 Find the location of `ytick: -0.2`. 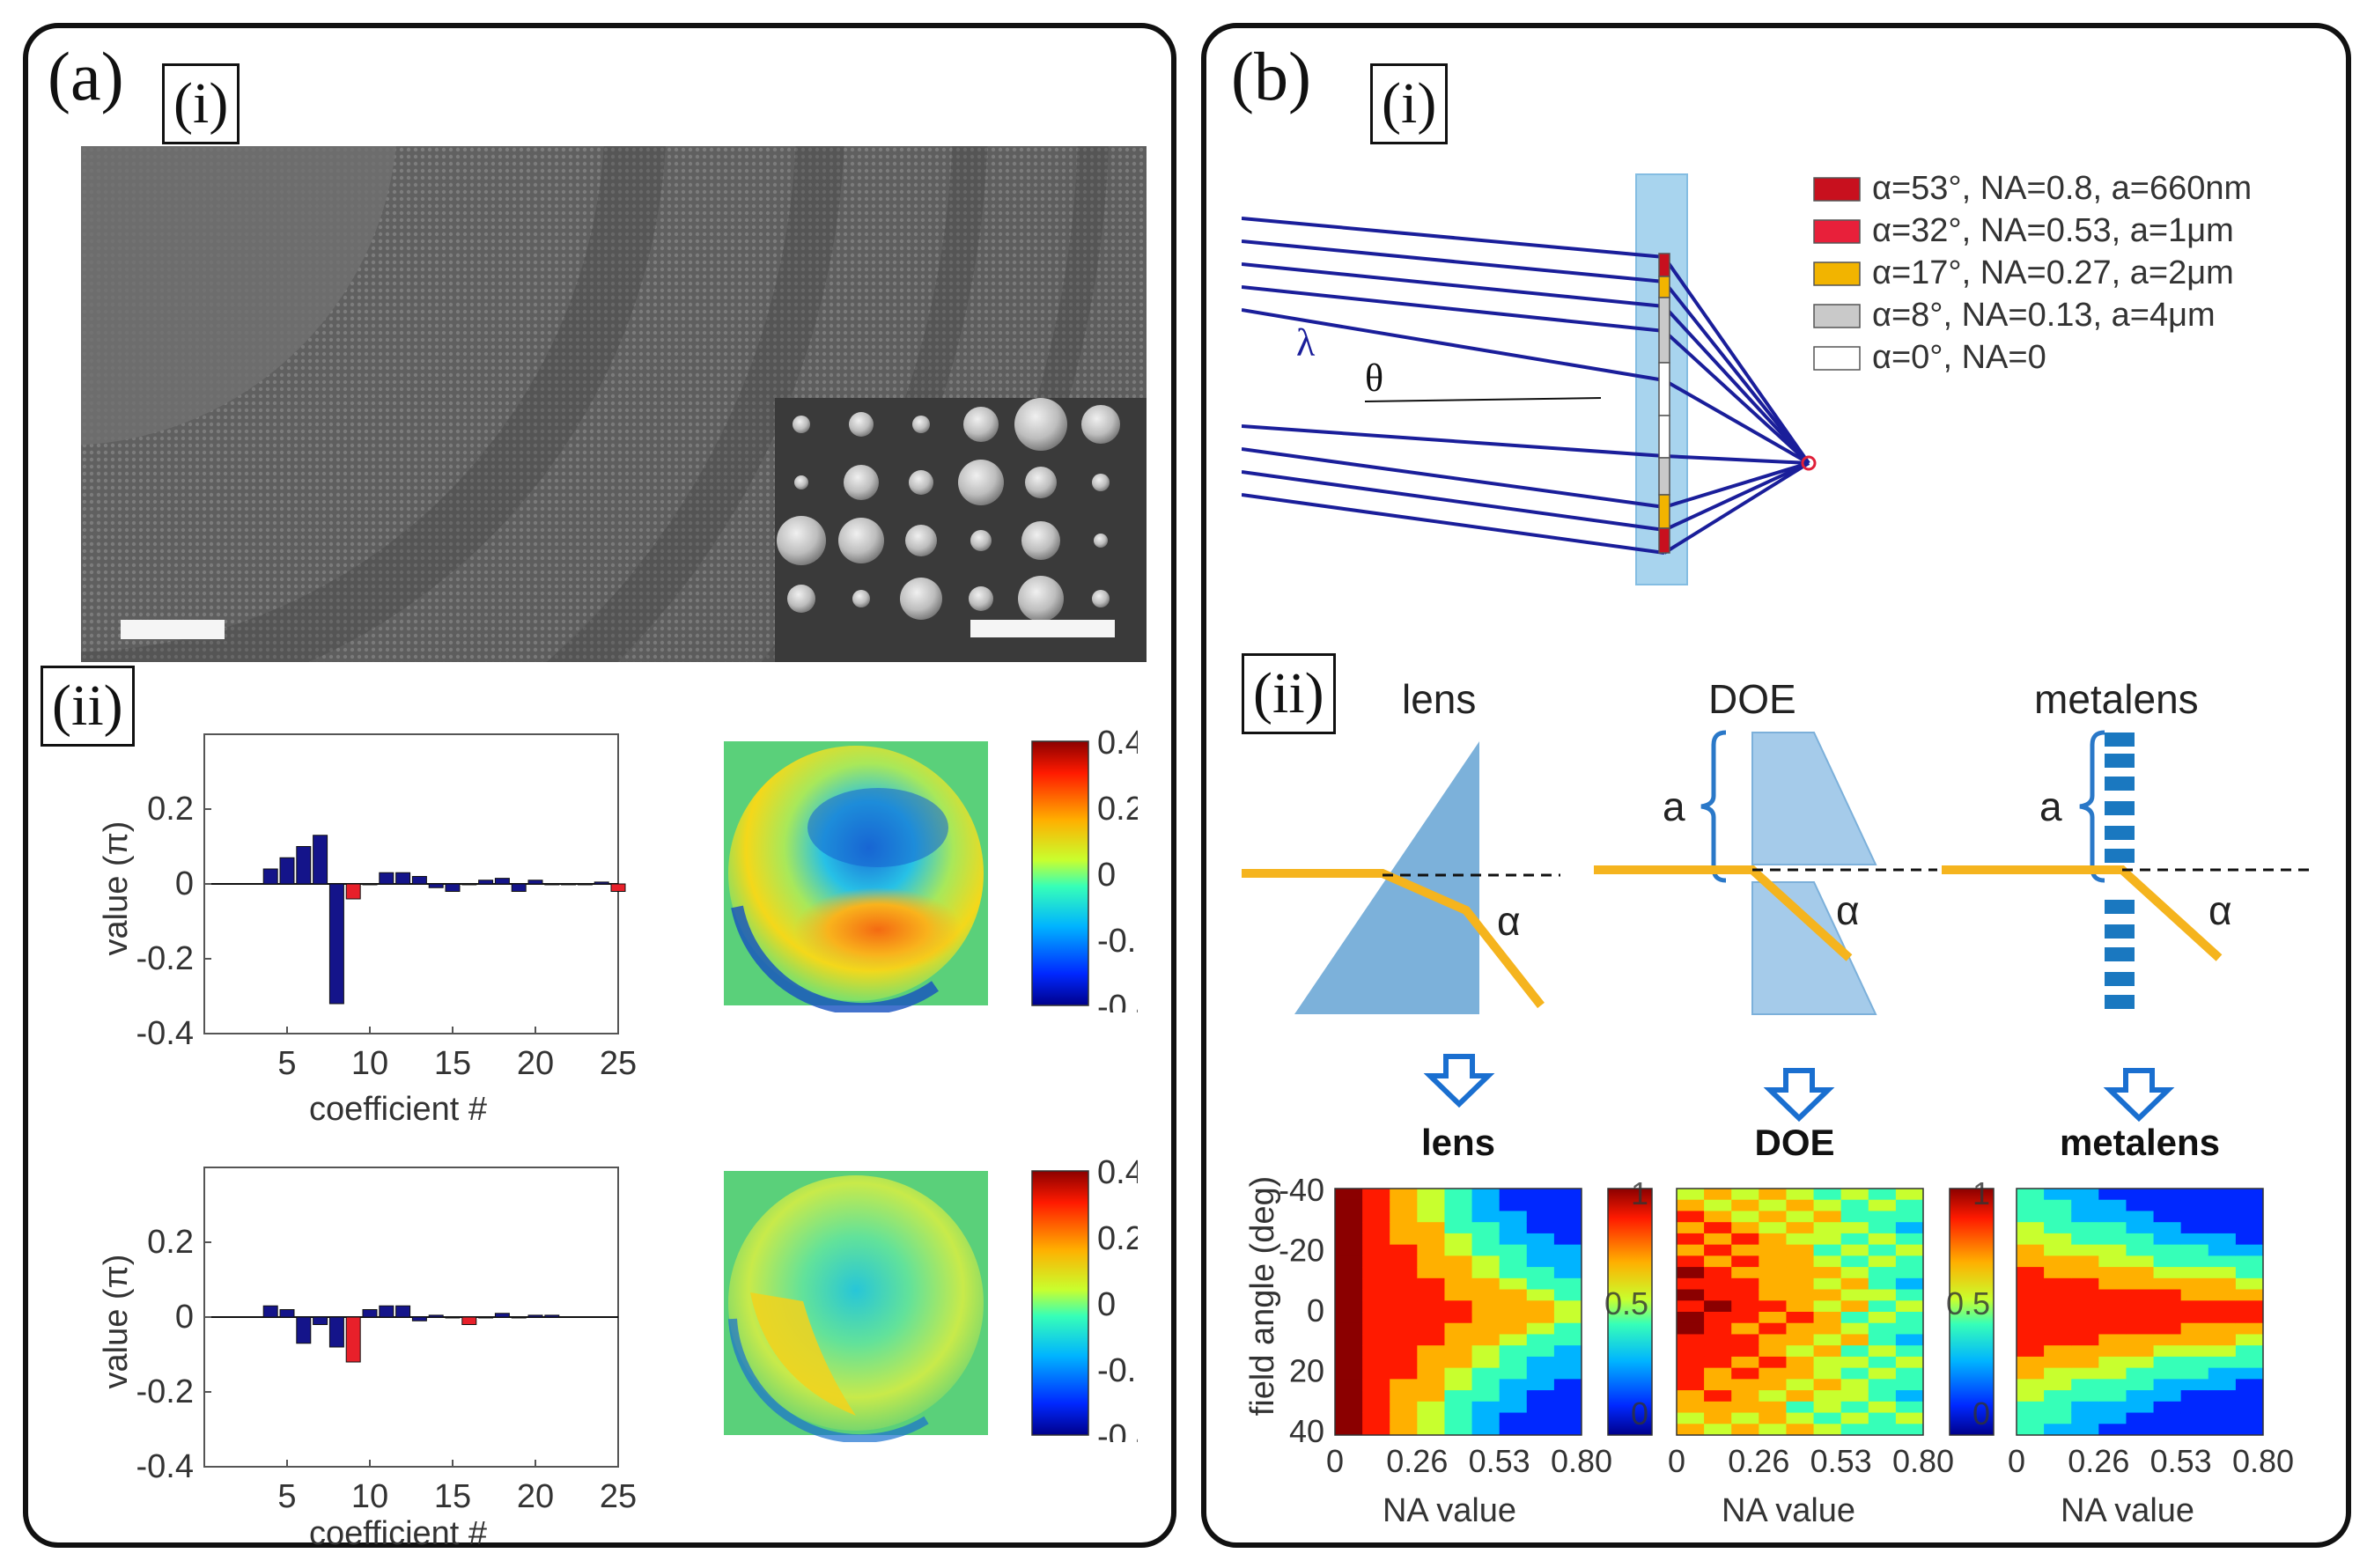

ytick: -0.2 is located at coordinates (165, 959).